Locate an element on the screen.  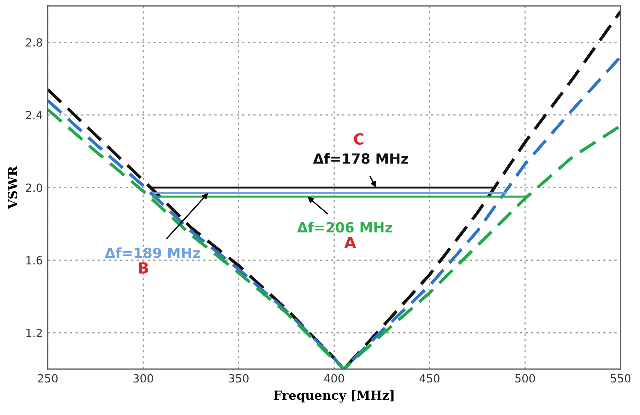
y-tick-label: 2.8 is located at coordinates (34, 42).